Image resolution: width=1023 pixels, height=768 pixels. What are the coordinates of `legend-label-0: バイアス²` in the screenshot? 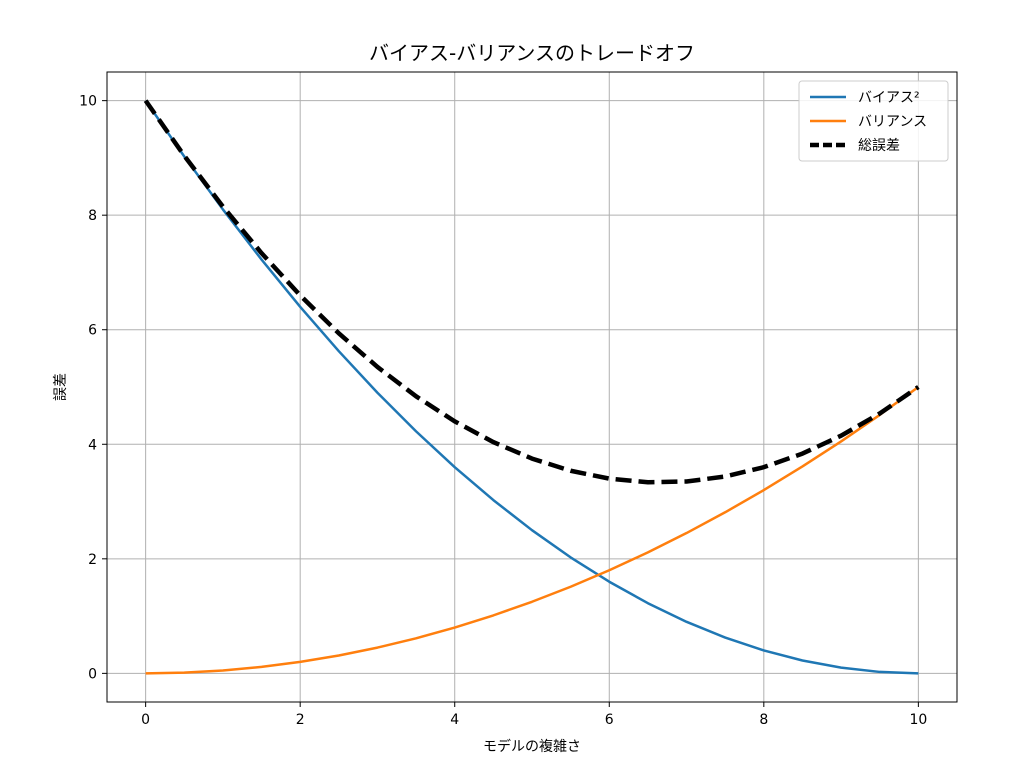 It's located at (889, 98).